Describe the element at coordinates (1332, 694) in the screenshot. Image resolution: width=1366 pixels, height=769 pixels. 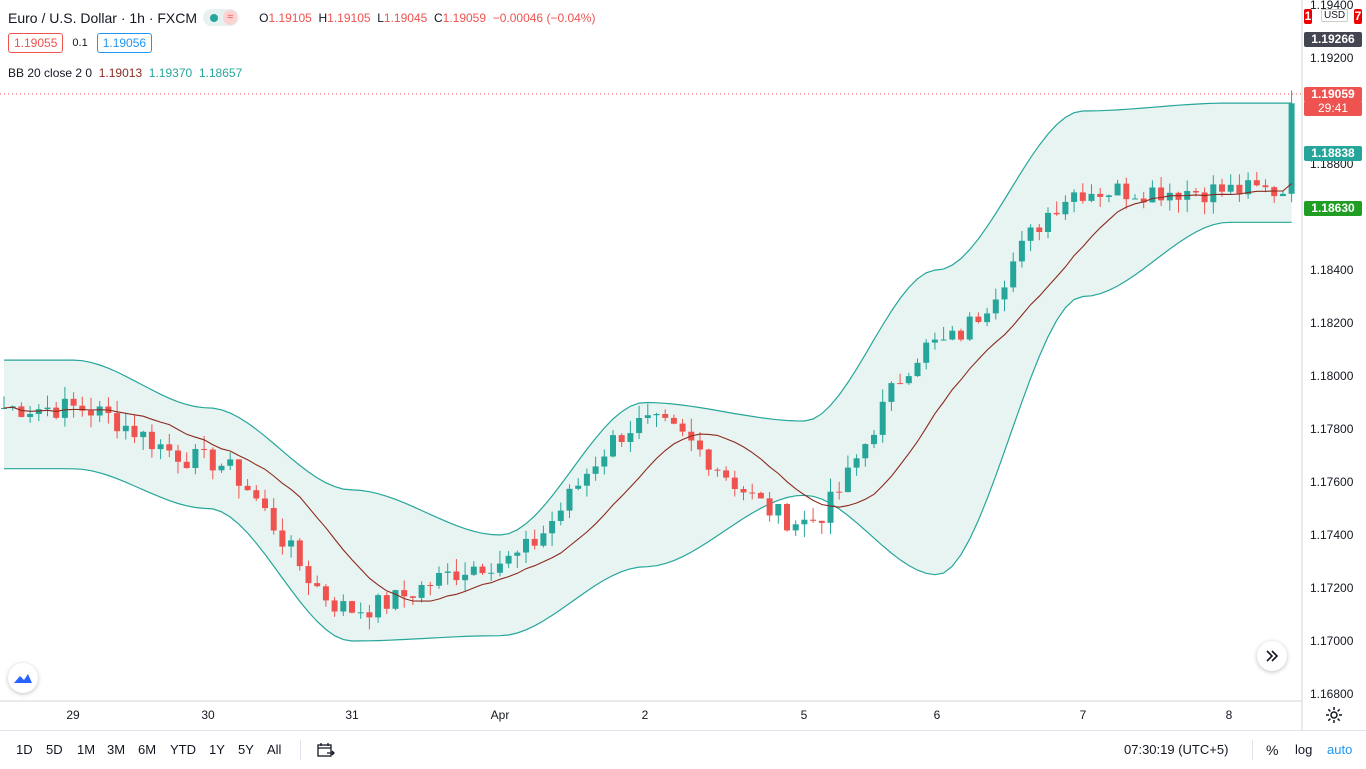
I see `price-tick-label: 1.16800` at that location.